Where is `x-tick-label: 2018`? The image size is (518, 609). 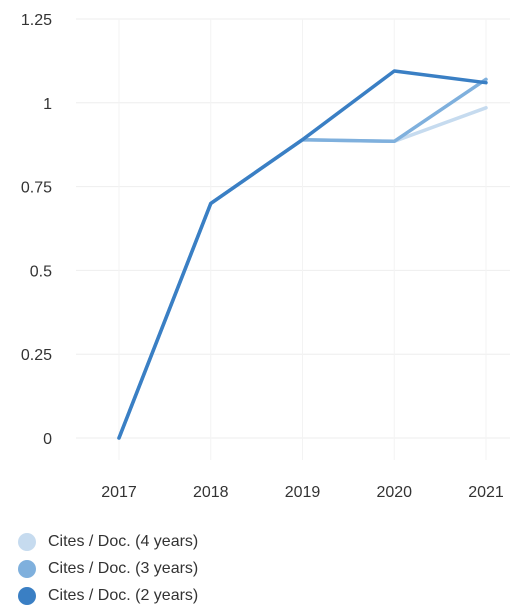
x-tick-label: 2018 is located at coordinates (211, 492).